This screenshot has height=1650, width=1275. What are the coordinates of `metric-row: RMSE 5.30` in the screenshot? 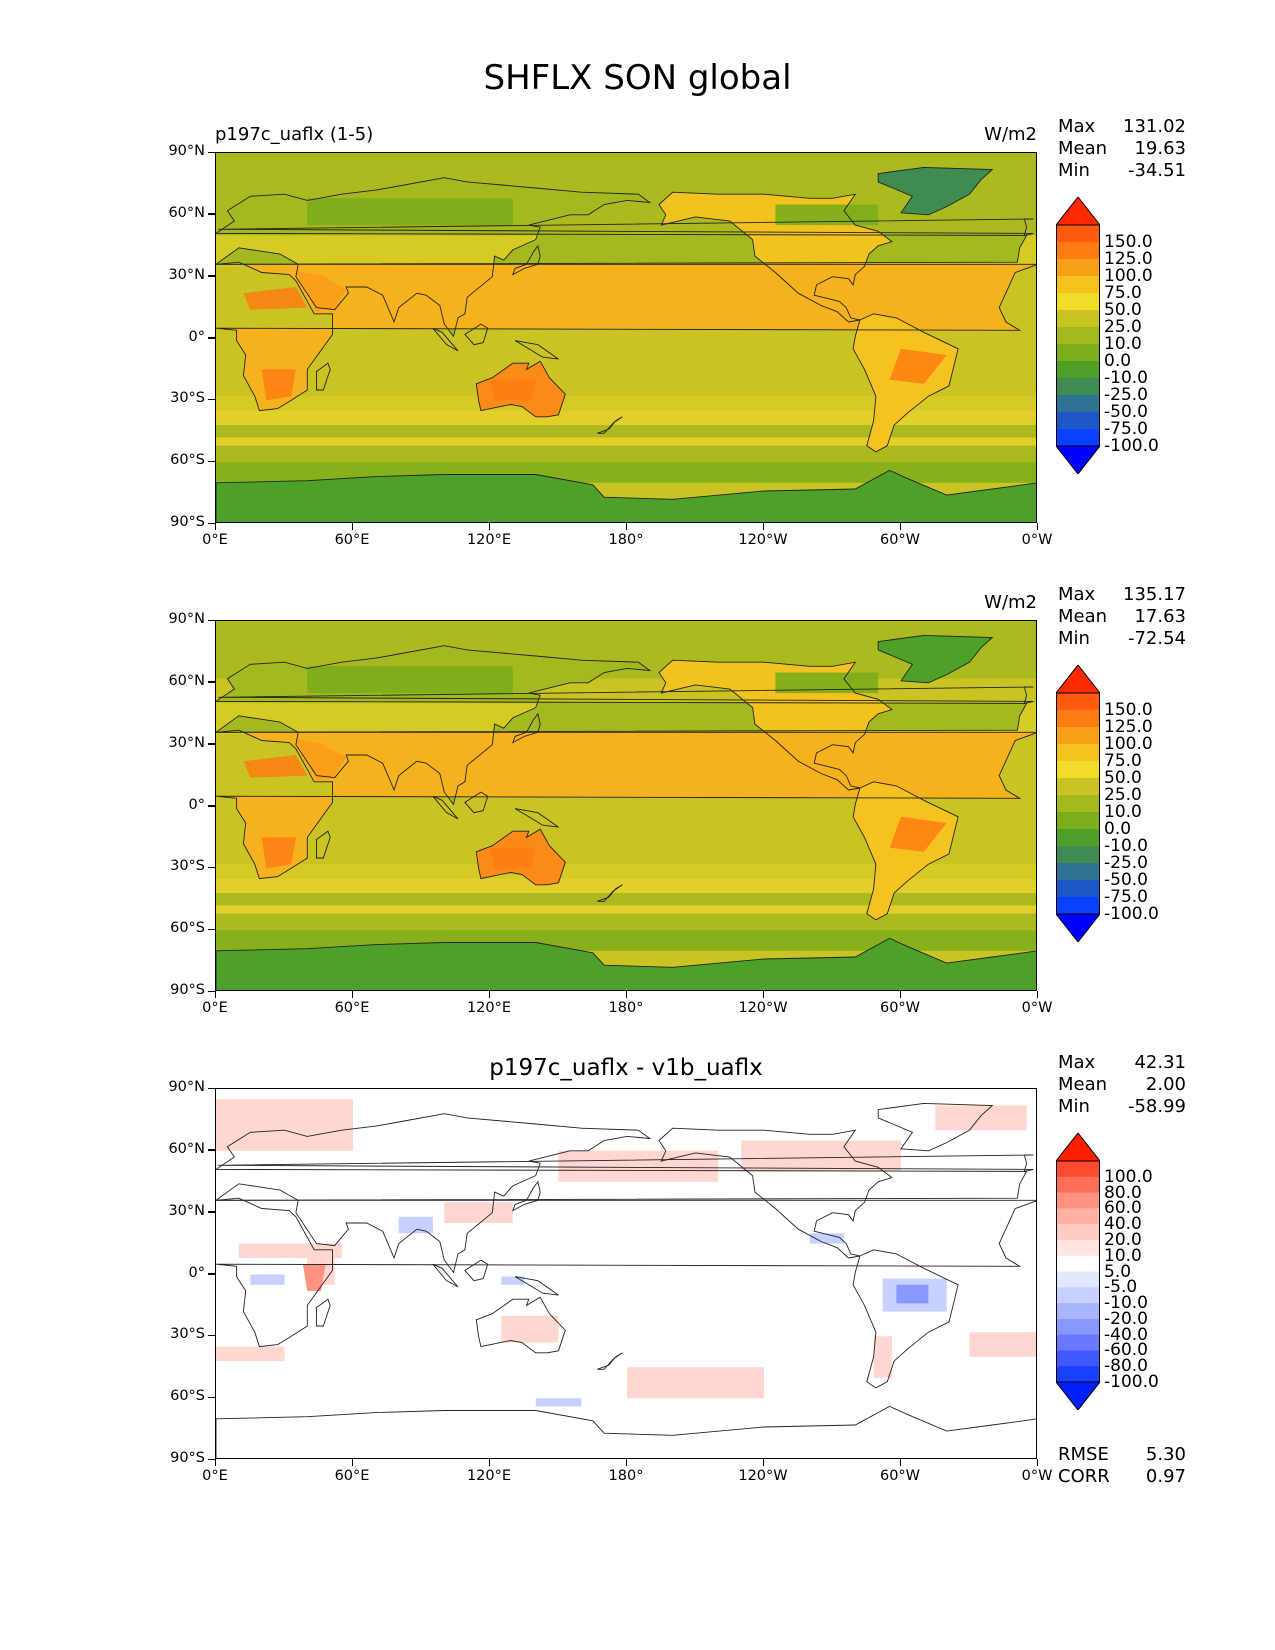 It's located at (1122, 1455).